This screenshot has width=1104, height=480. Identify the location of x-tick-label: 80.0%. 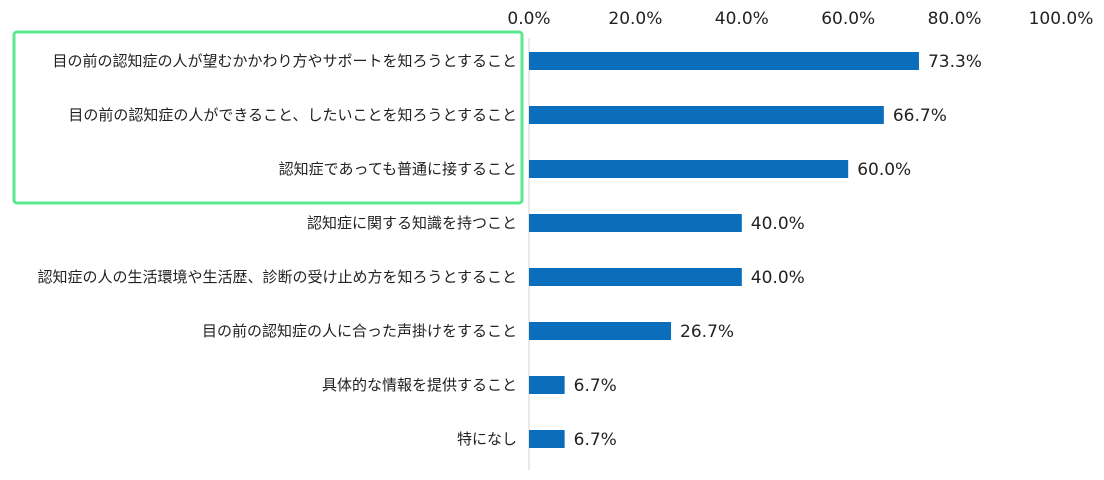
(955, 19).